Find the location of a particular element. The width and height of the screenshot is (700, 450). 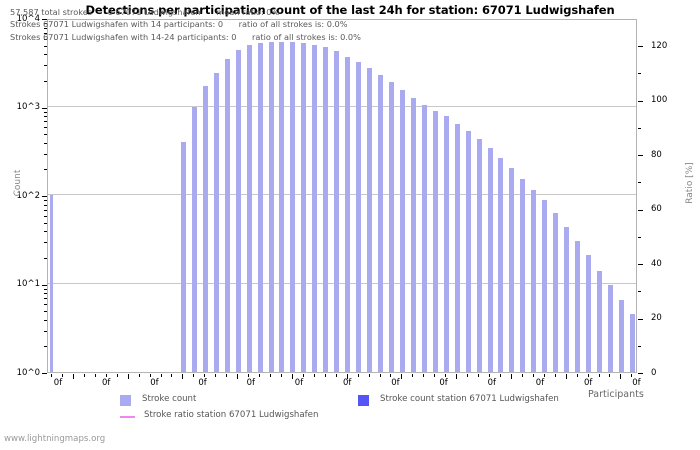

y-axis-right-tick-label: 60 is located at coordinates (656, 209).